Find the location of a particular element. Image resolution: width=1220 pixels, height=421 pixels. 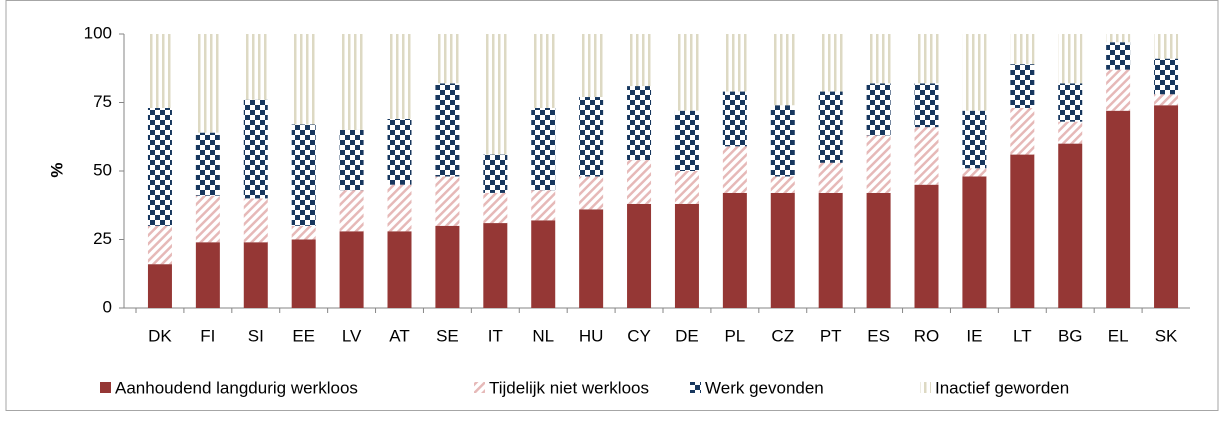

x-tick-label: LV is located at coordinates (352, 335).